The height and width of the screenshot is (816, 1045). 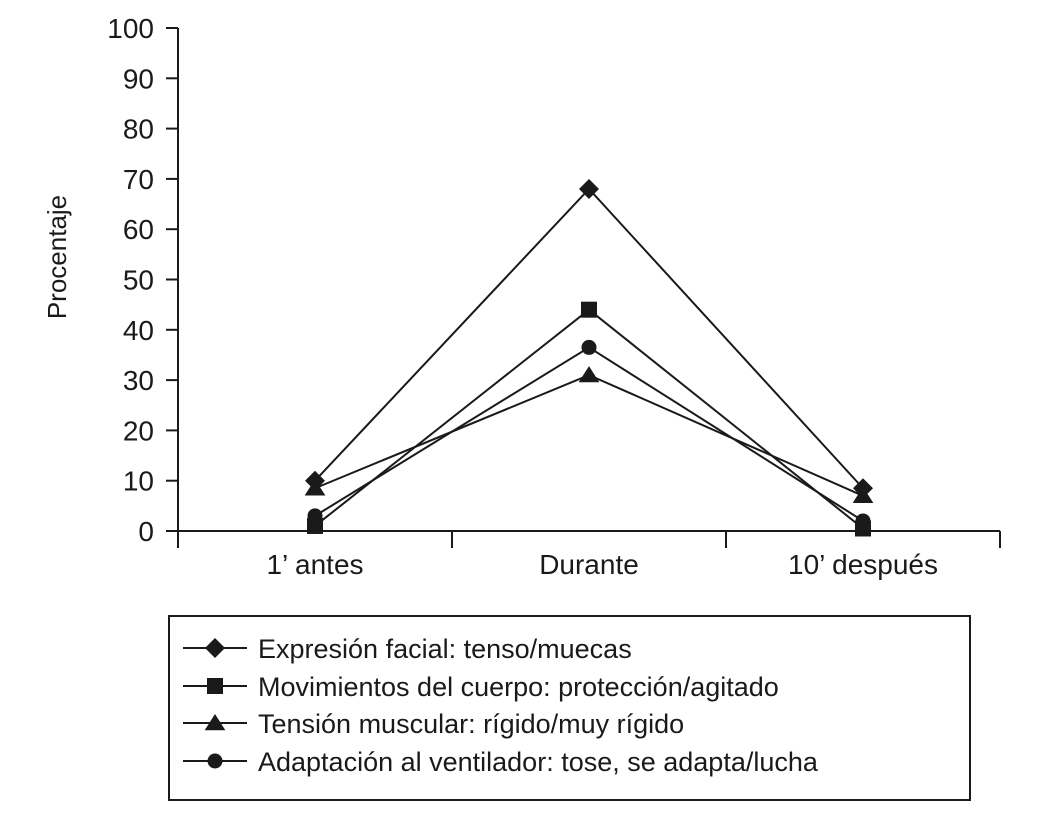 I want to click on legend-item: Expresión facial: tenso/muecas, so click(x=407, y=649).